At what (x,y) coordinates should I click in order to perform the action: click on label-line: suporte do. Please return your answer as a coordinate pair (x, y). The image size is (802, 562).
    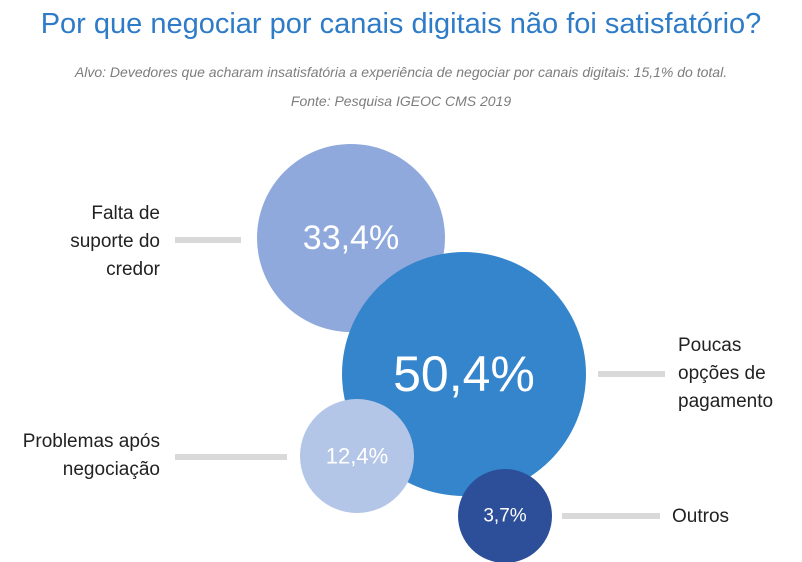
    Looking at the image, I should click on (115, 241).